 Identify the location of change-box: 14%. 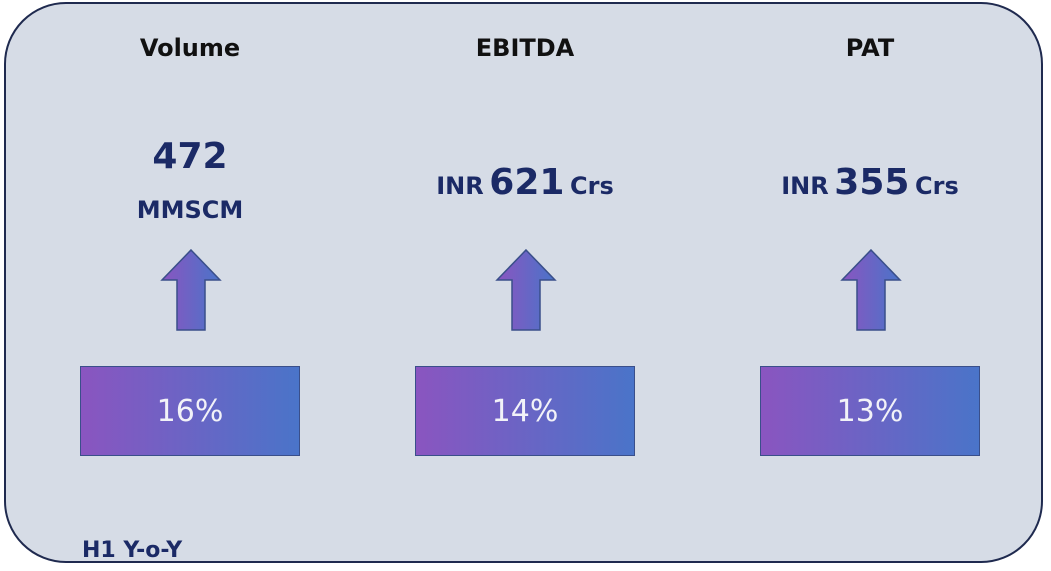
(525, 411).